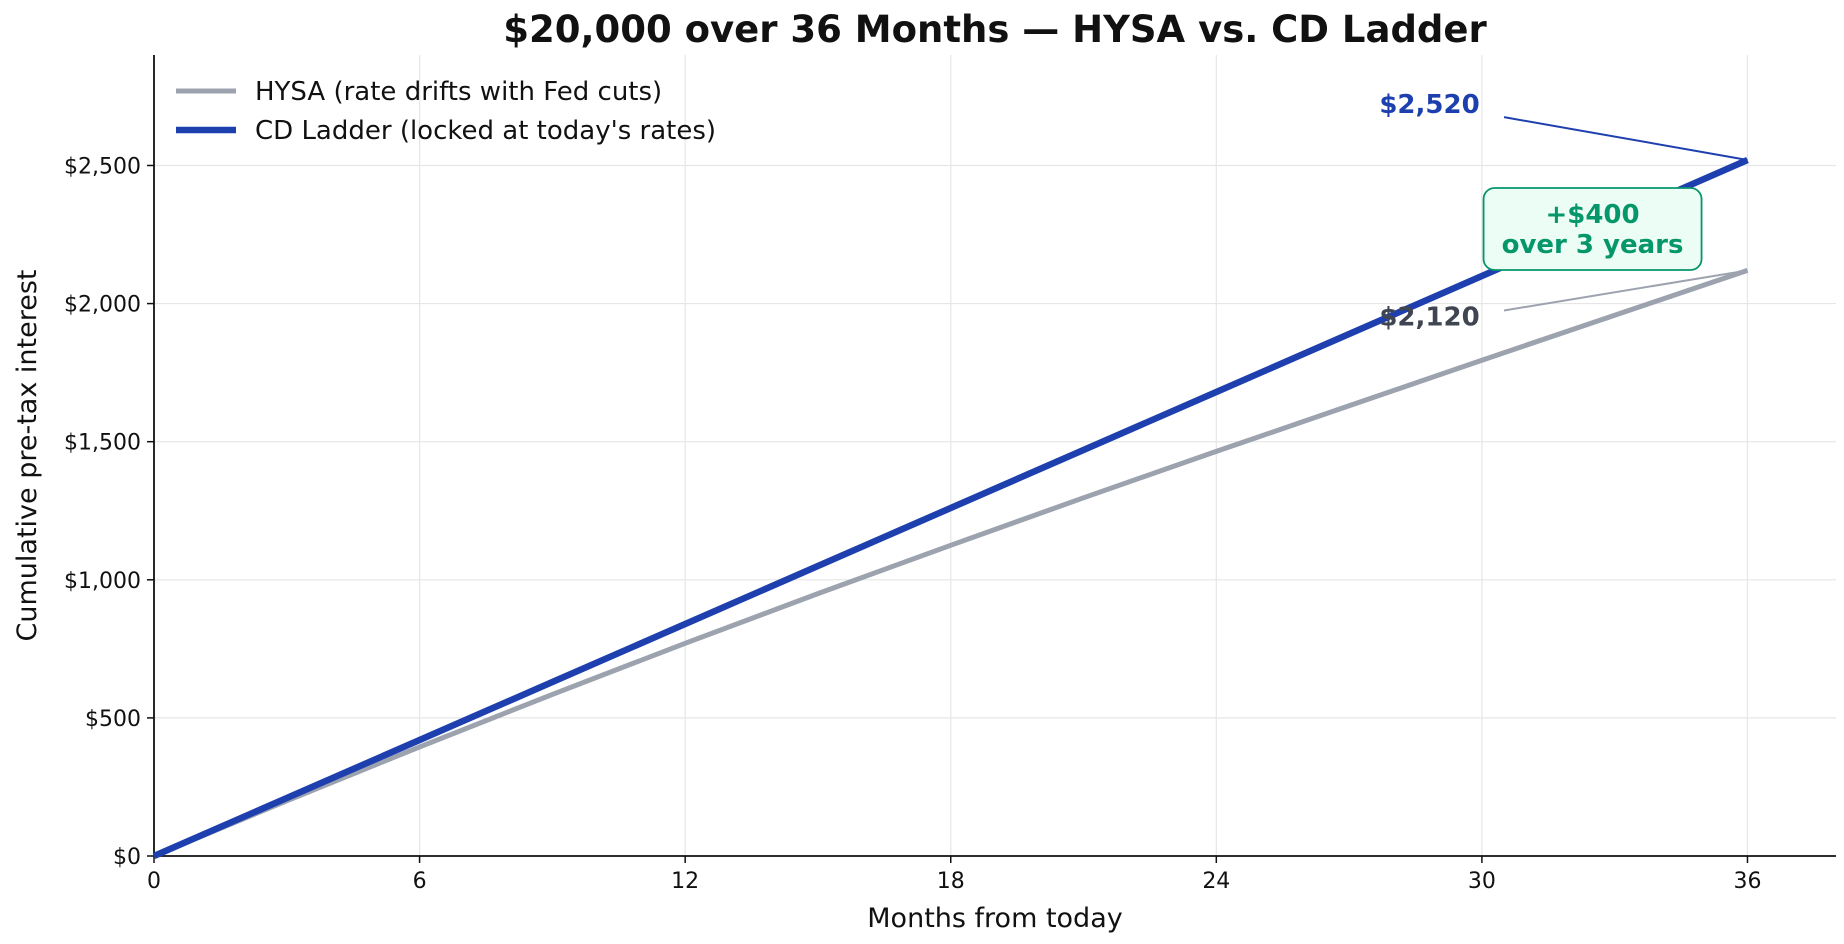 The width and height of the screenshot is (1844, 944). Describe the element at coordinates (102, 581) in the screenshot. I see `y-tick-label: $1,000` at that location.